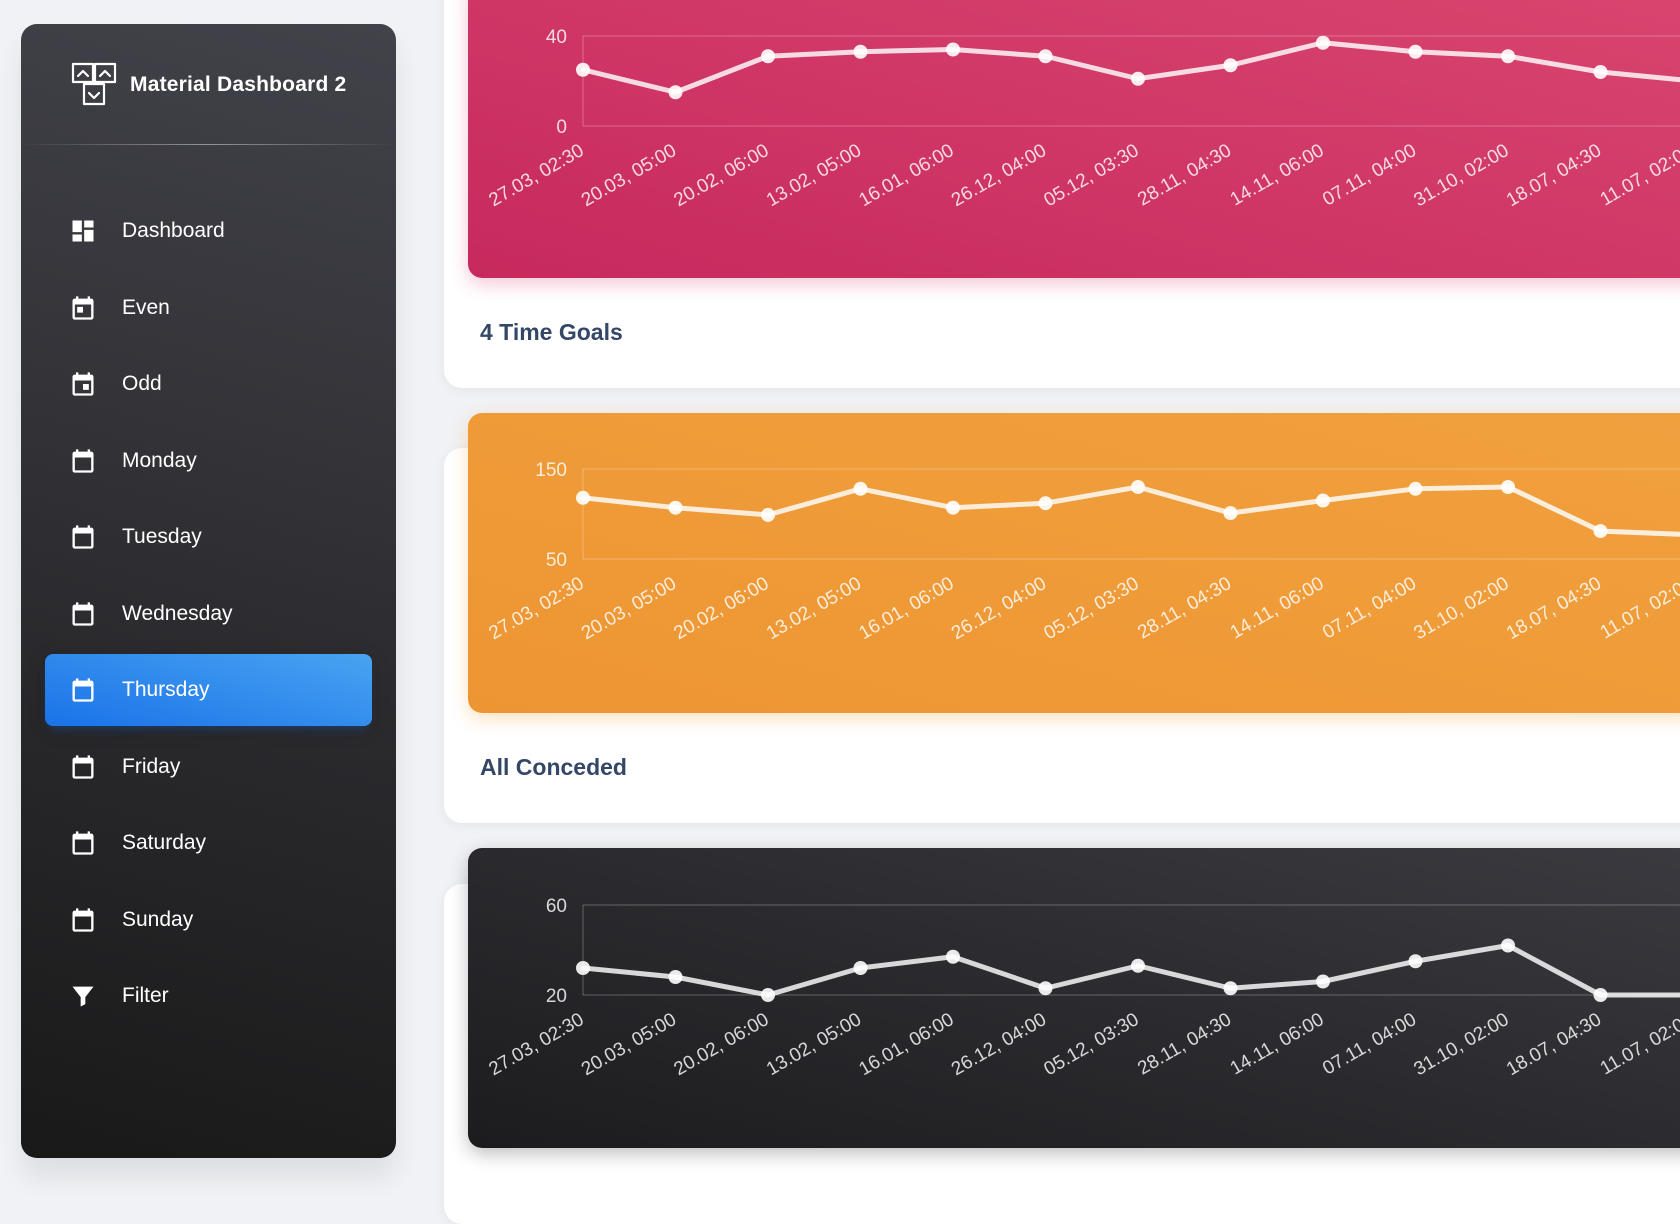  Describe the element at coordinates (208, 843) in the screenshot. I see `sidebar-item-saturday: Saturday` at that location.